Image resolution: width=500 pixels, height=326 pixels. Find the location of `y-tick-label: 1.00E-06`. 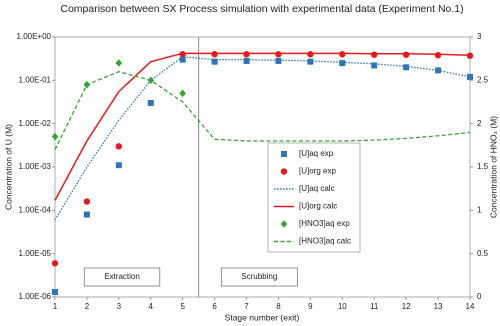

y-tick-label: 1.00E-06 is located at coordinates (35, 296).